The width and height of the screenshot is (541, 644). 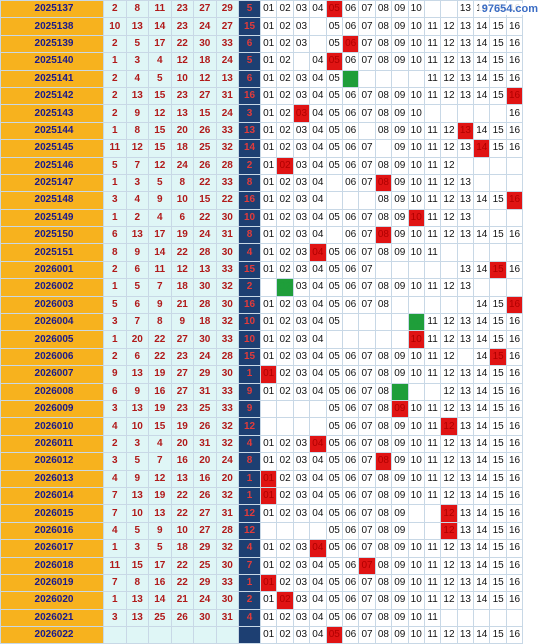 I want to click on blue-hit-cell: 10, so click(x=416, y=218).